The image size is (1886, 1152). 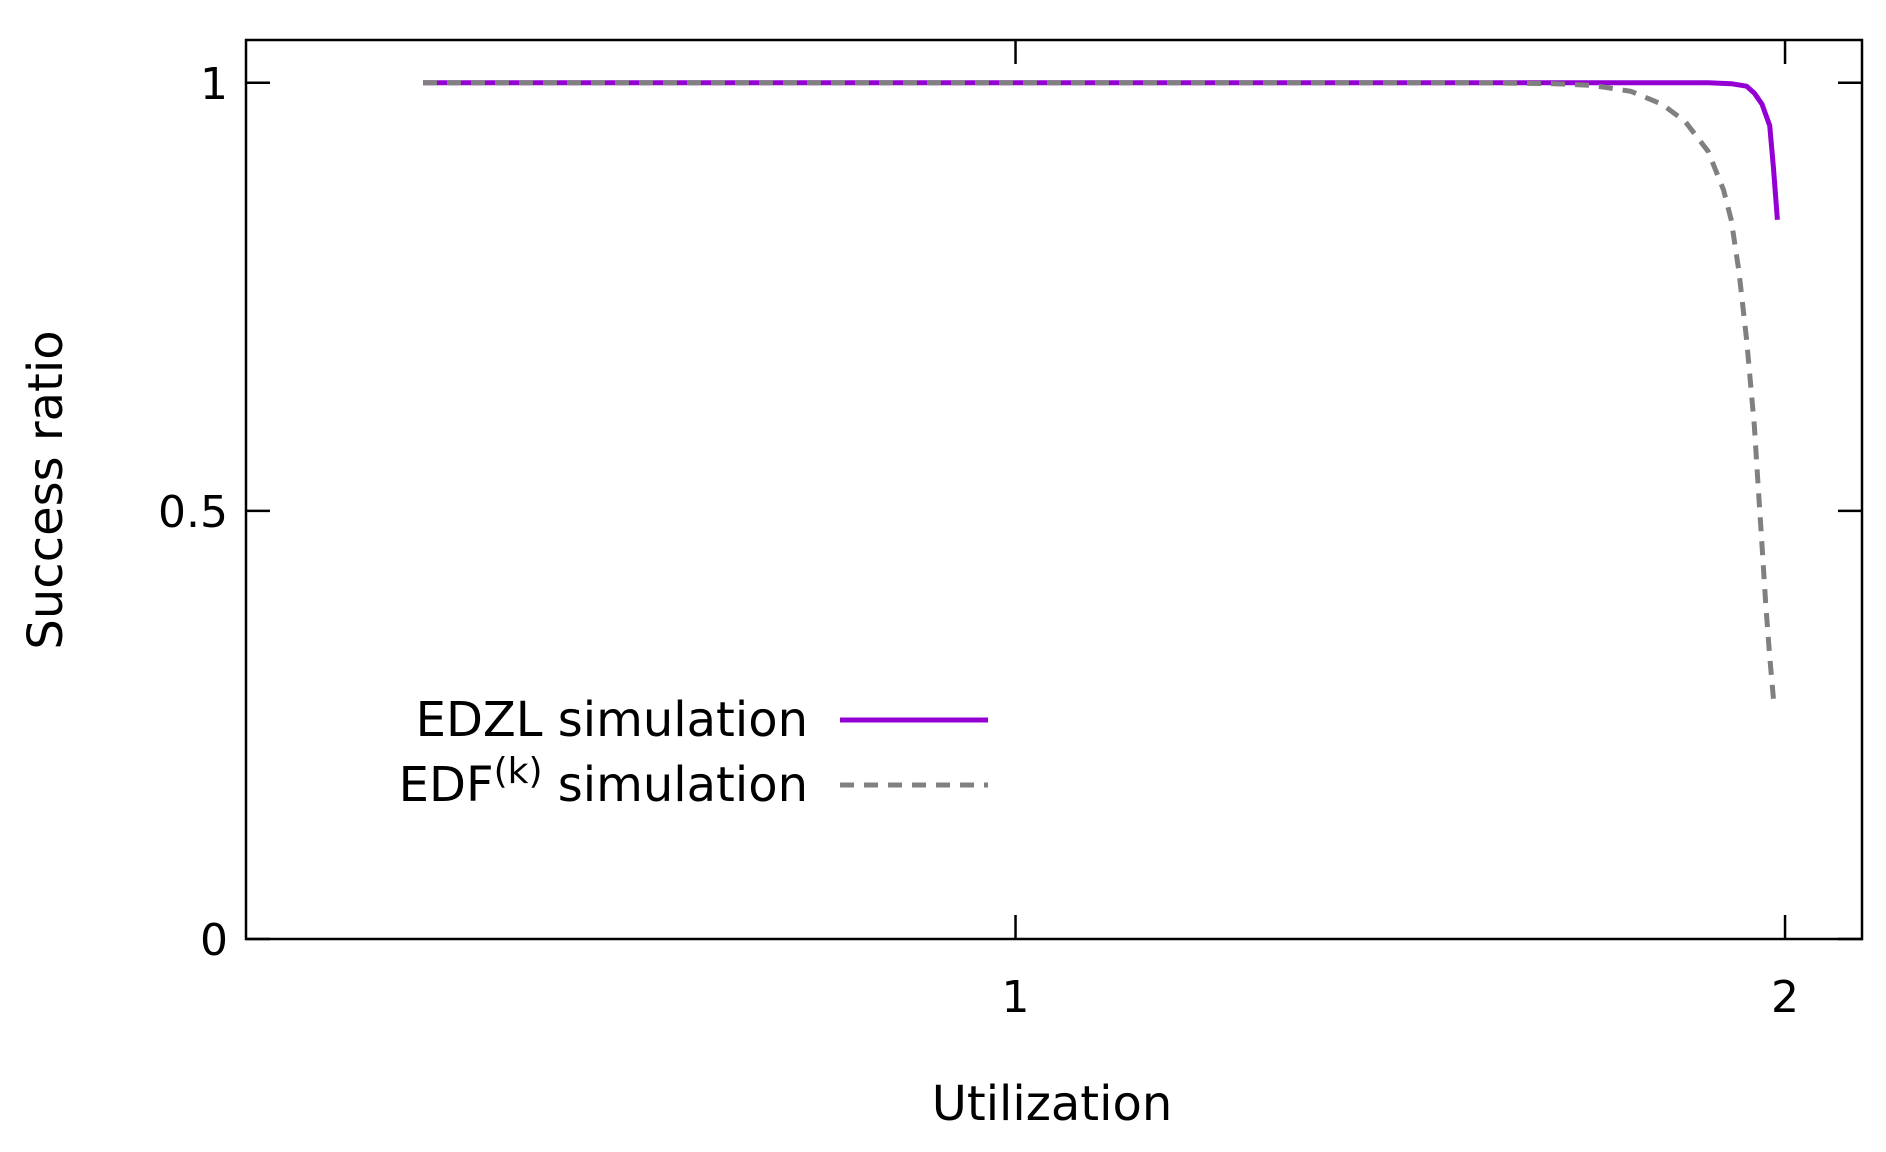 I want to click on legend-label: EDZL simulation, so click(x=612, y=720).